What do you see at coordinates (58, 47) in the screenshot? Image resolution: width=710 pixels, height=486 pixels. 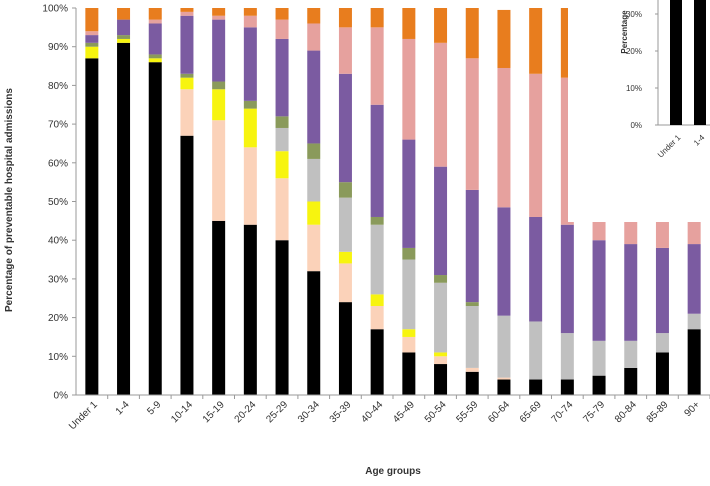 I see `y-tick-label: 90%` at bounding box center [58, 47].